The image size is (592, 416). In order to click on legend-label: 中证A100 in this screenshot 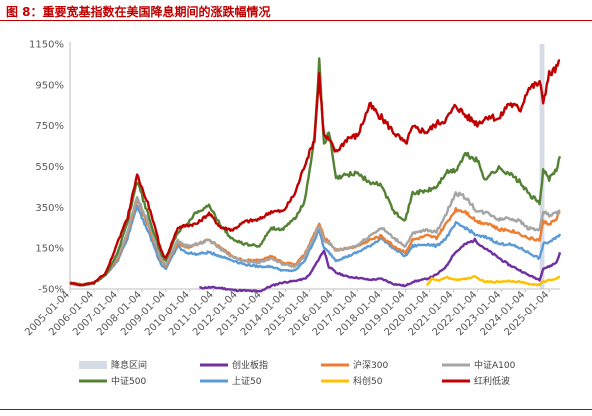, I will do `click(495, 365)`.